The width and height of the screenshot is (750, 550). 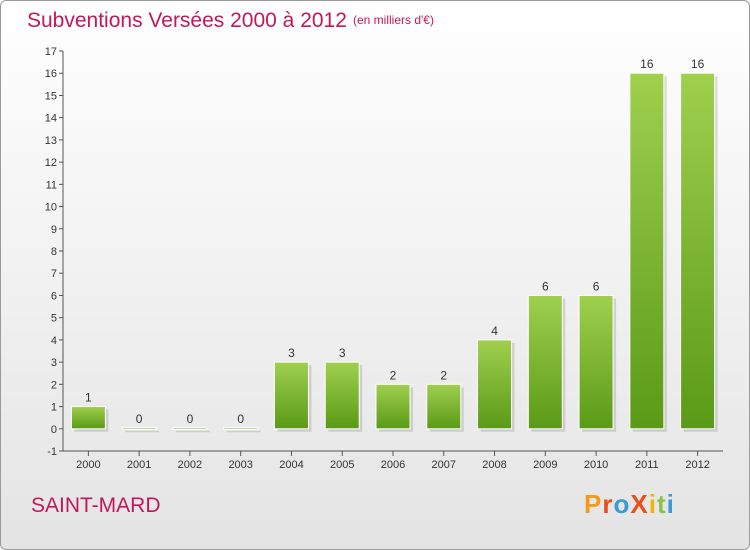 I want to click on y-tick-label: 16, so click(x=51, y=74).